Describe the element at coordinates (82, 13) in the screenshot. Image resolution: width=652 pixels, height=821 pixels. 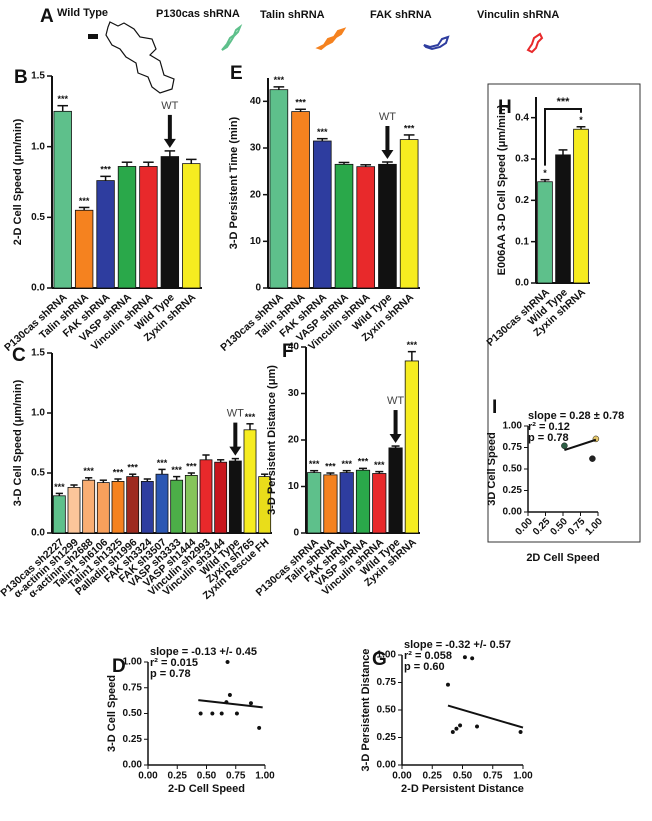
I see `track-label: Wild Type` at that location.